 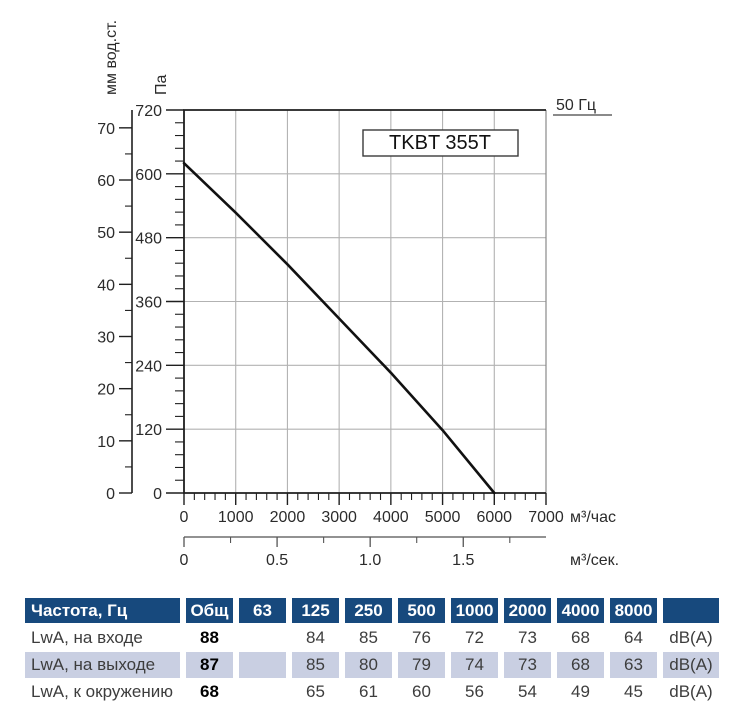 I want to click on sec-tick-label: 0.5, so click(x=277, y=560).